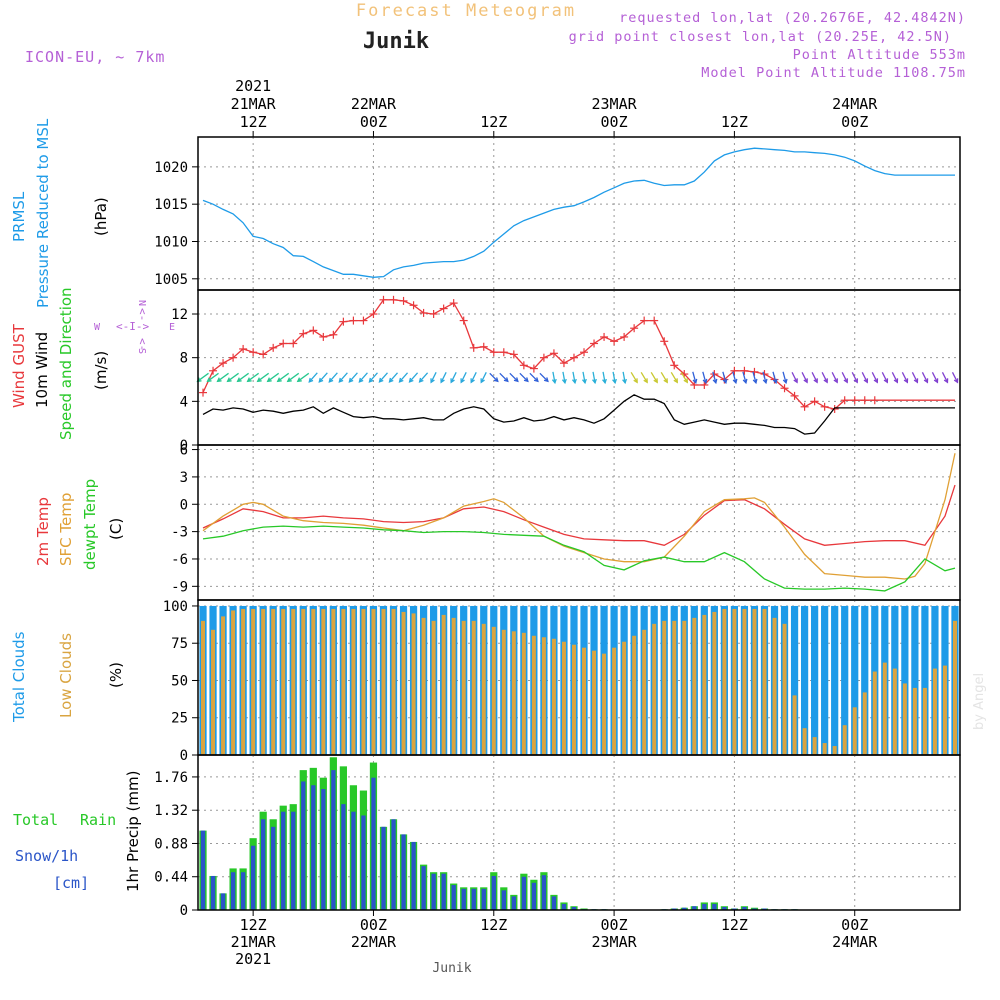  I want to click on model-name: ICON-EU, ~ 7km, so click(95, 57).